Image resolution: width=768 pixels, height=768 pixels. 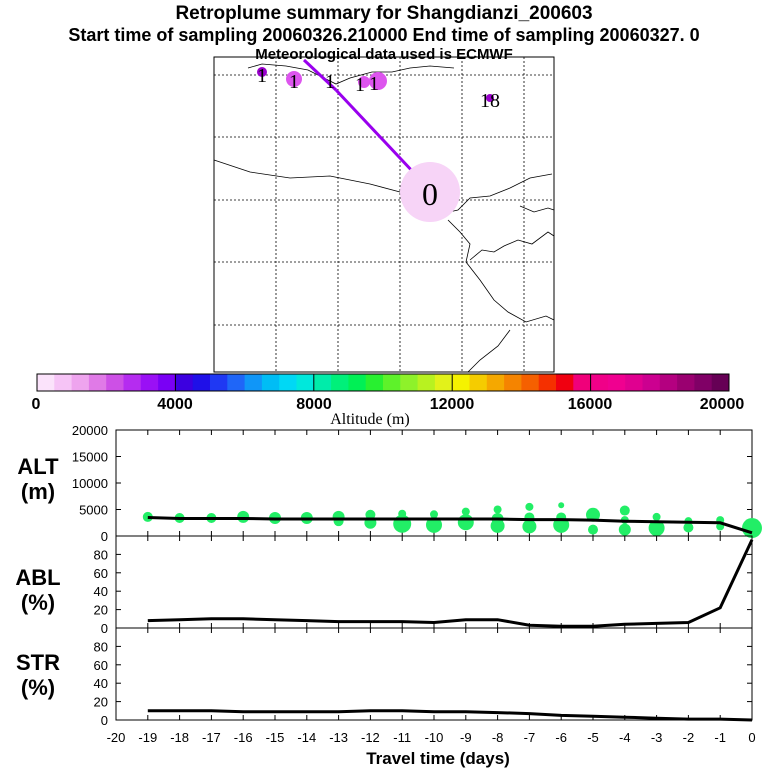 What do you see at coordinates (530, 737) in the screenshot?
I see `xtick-label: -7` at bounding box center [530, 737].